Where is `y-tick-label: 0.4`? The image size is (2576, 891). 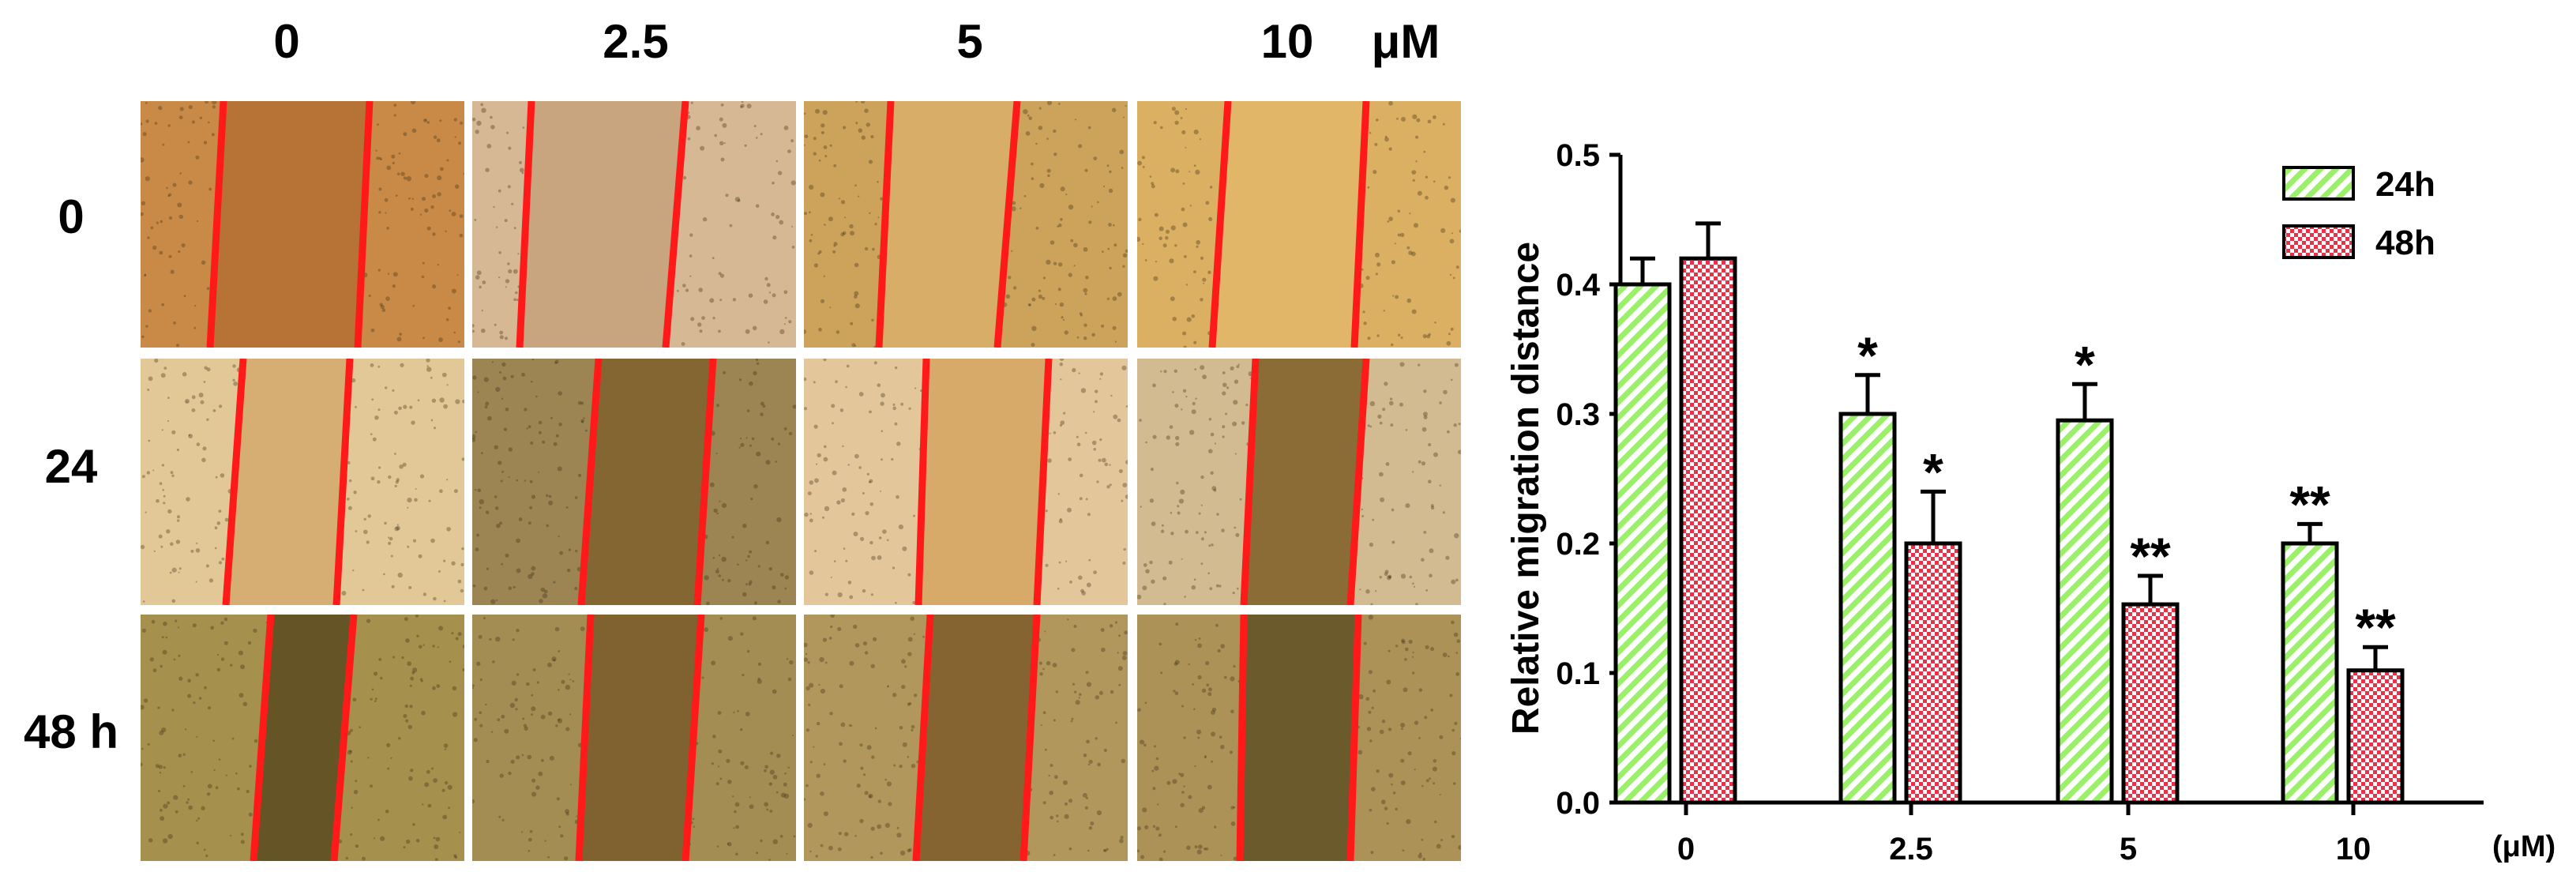 y-tick-label: 0.4 is located at coordinates (1578, 285).